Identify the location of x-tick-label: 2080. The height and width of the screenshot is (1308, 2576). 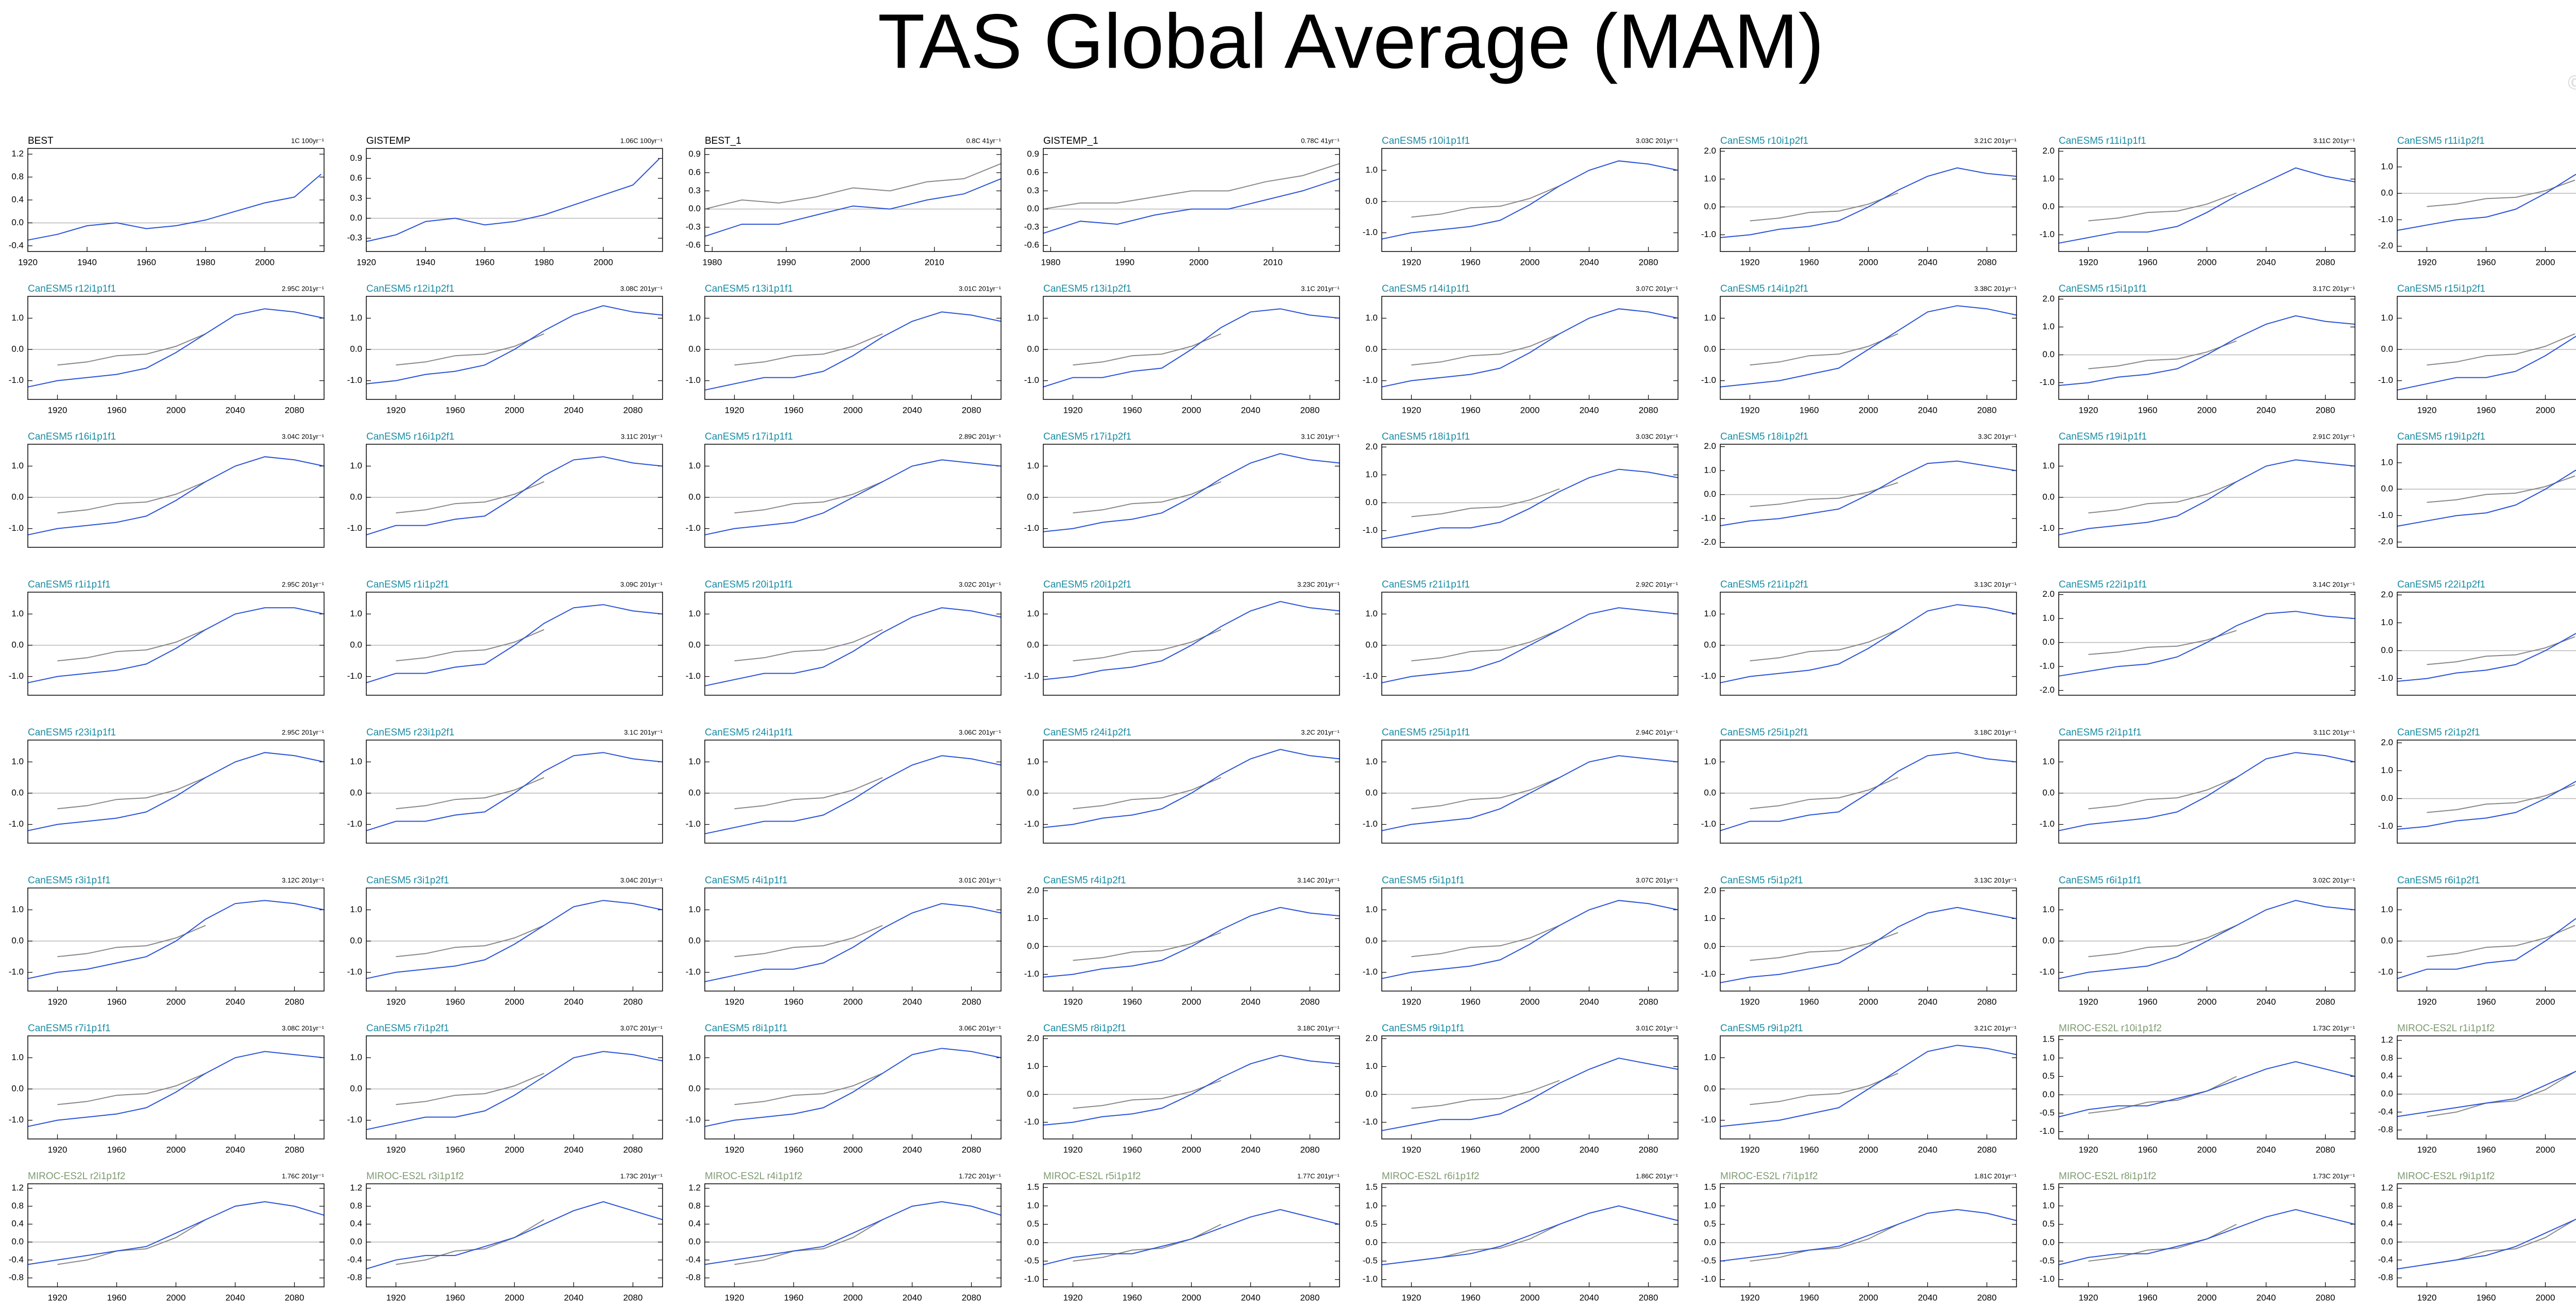
(633, 1002).